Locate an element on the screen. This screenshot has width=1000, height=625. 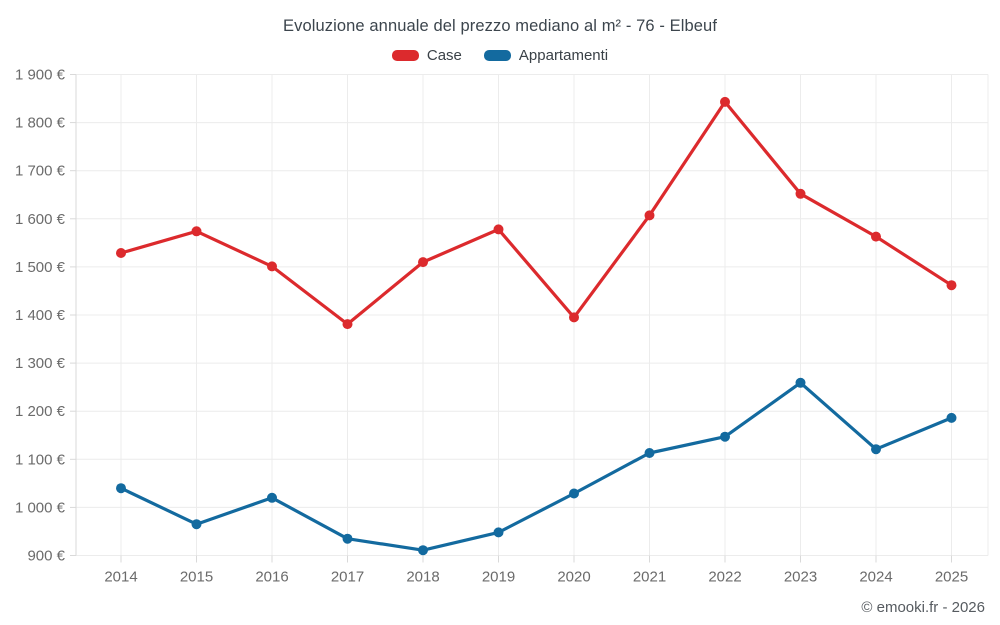
chart-legend: Case Appartamenti is located at coordinates (500, 55).